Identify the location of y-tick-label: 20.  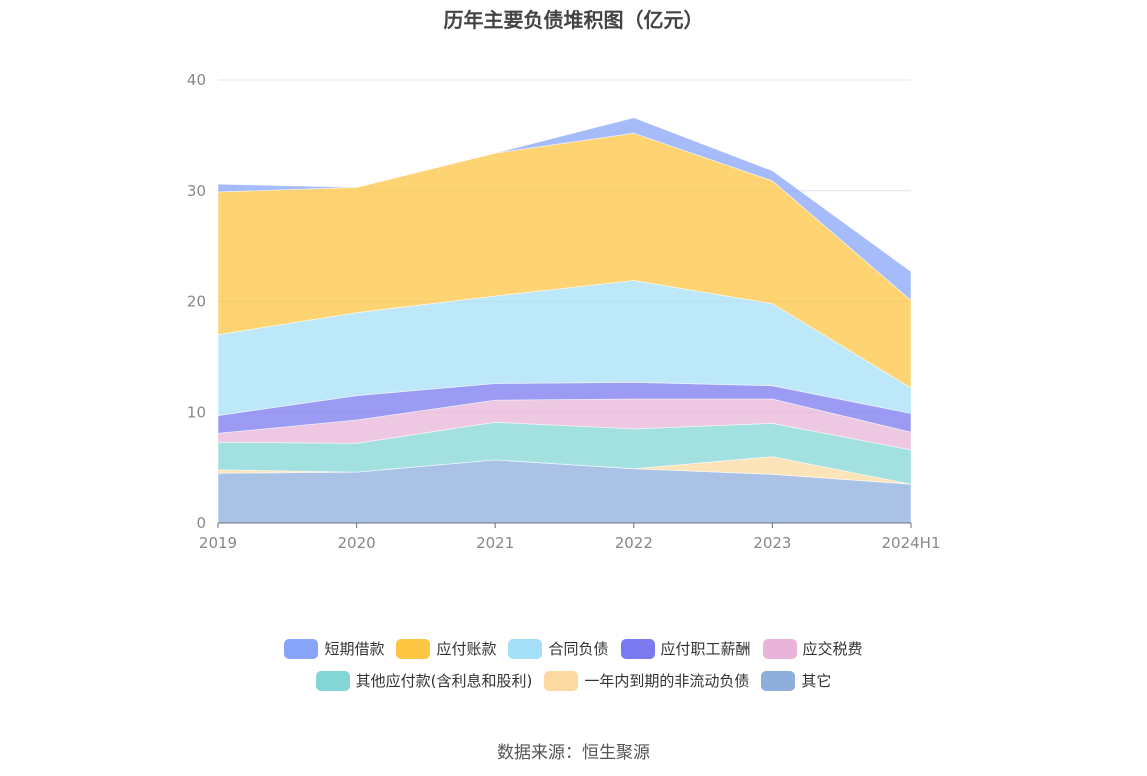
(196, 302).